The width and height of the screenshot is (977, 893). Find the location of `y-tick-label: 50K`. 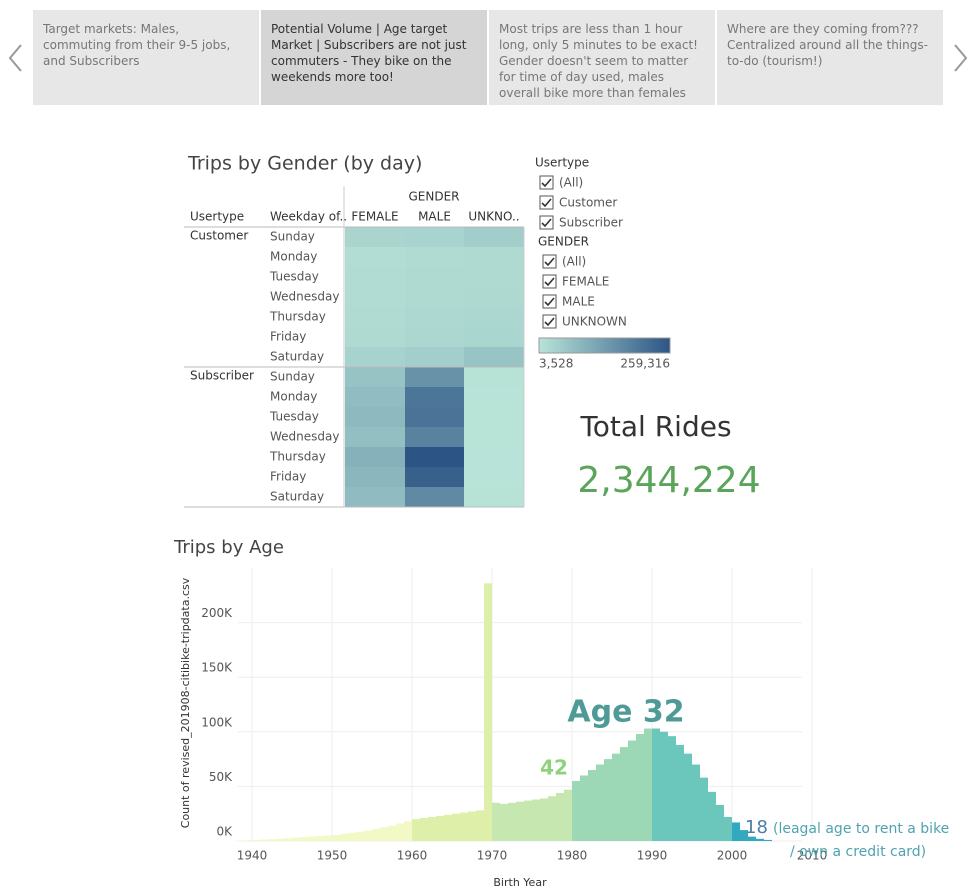

y-tick-label: 50K is located at coordinates (221, 777).